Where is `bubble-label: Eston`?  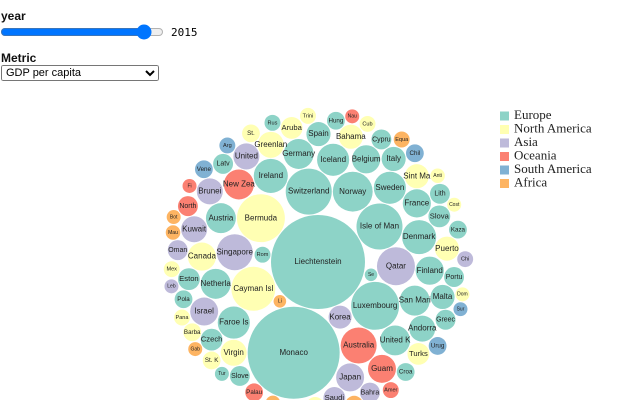 bubble-label: Eston is located at coordinates (189, 278).